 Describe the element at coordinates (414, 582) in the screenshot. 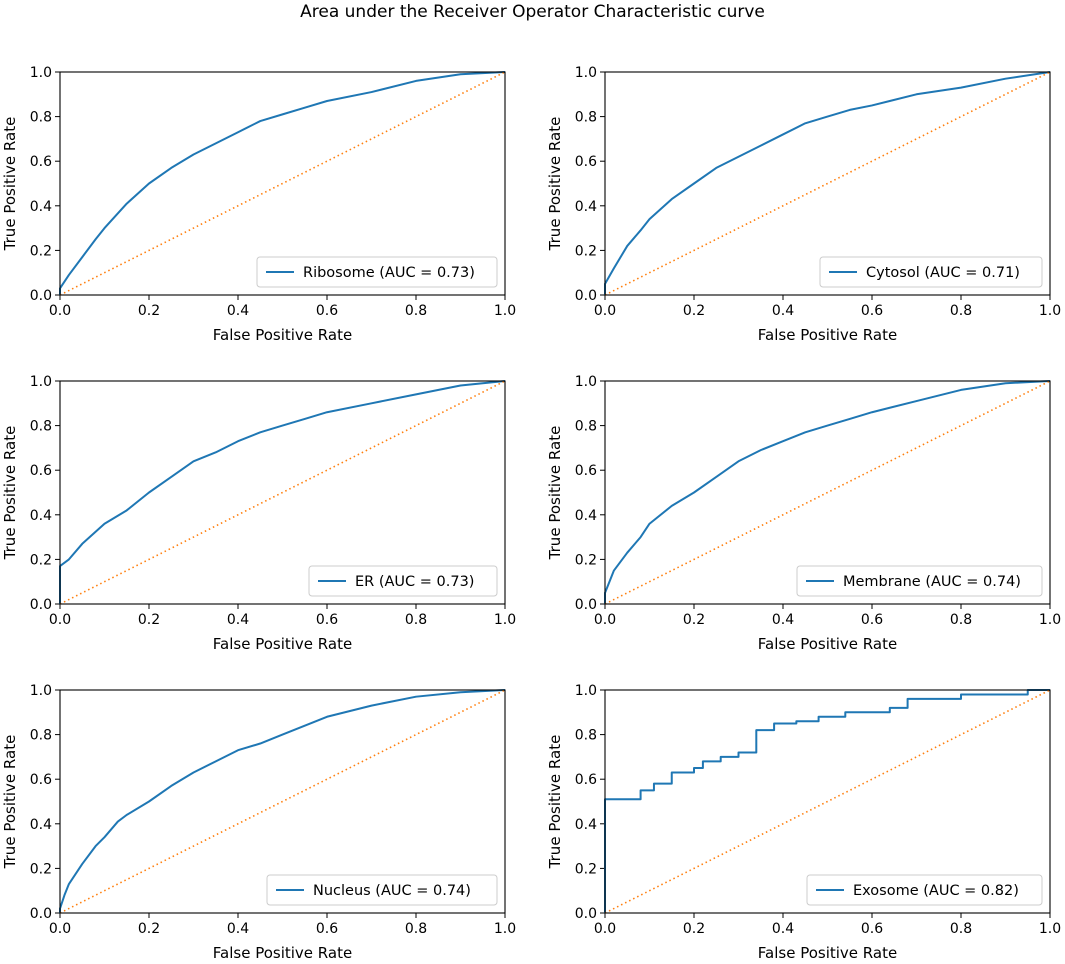

I see `legend-label: ER (AUC = 0.73)` at that location.